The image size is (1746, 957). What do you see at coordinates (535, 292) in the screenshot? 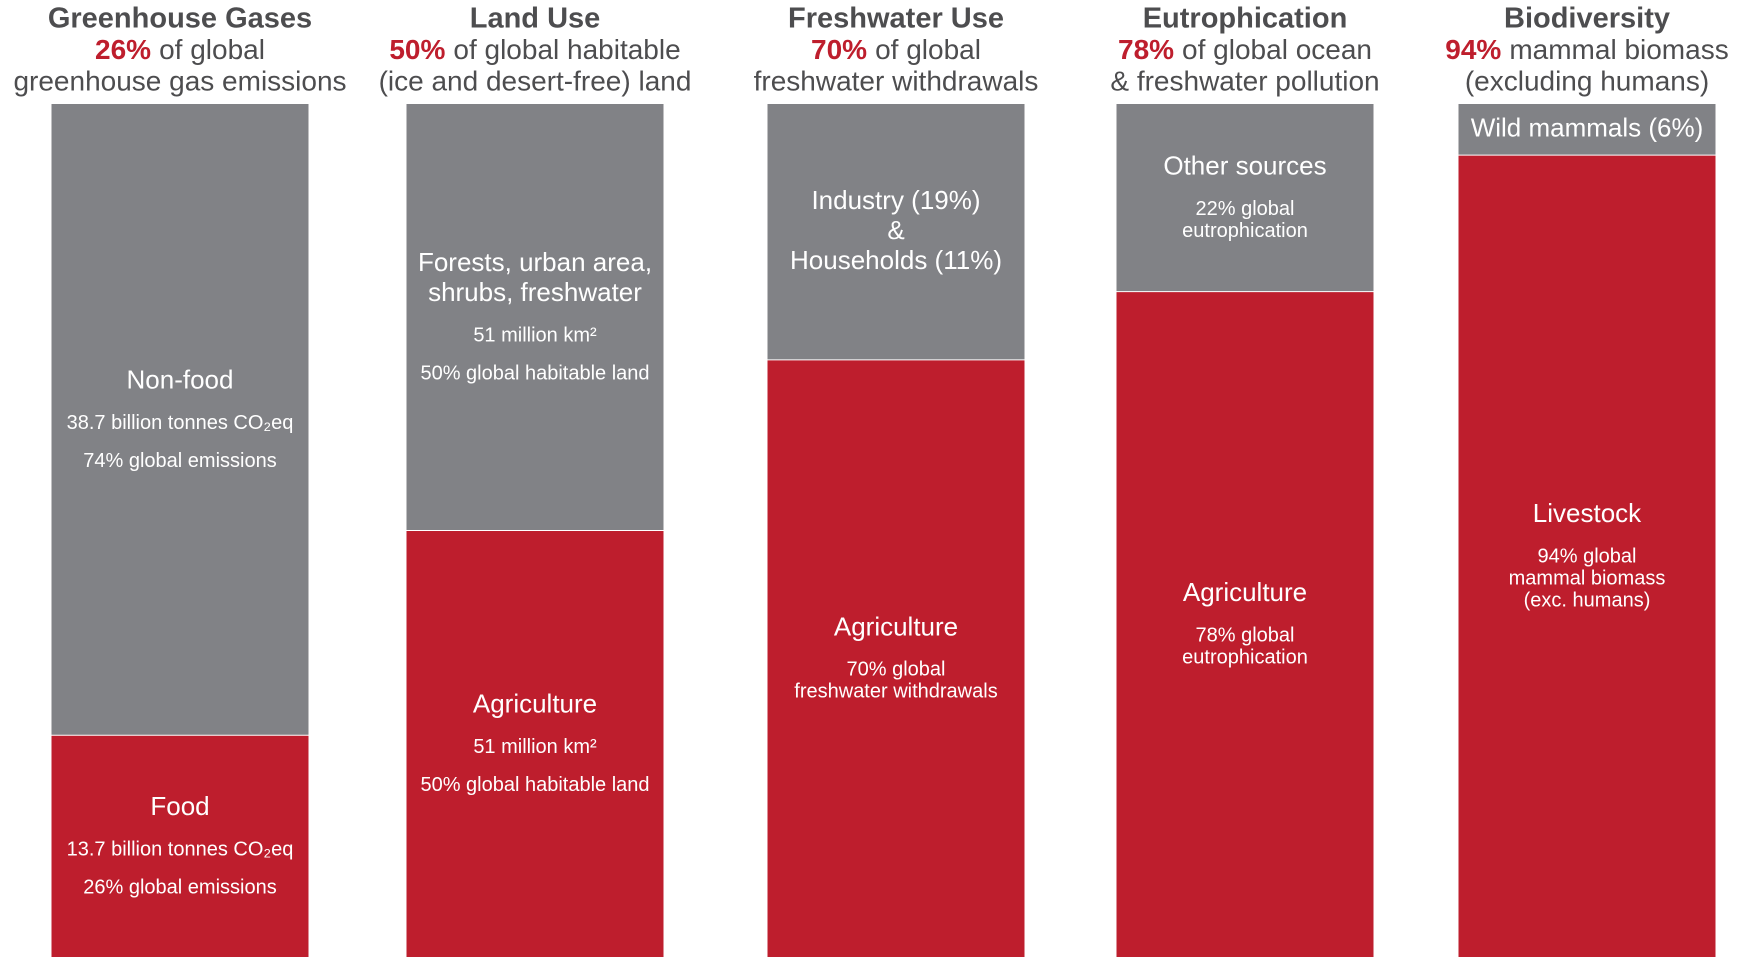
I see `segment-name: shrubs, freshwater` at bounding box center [535, 292].